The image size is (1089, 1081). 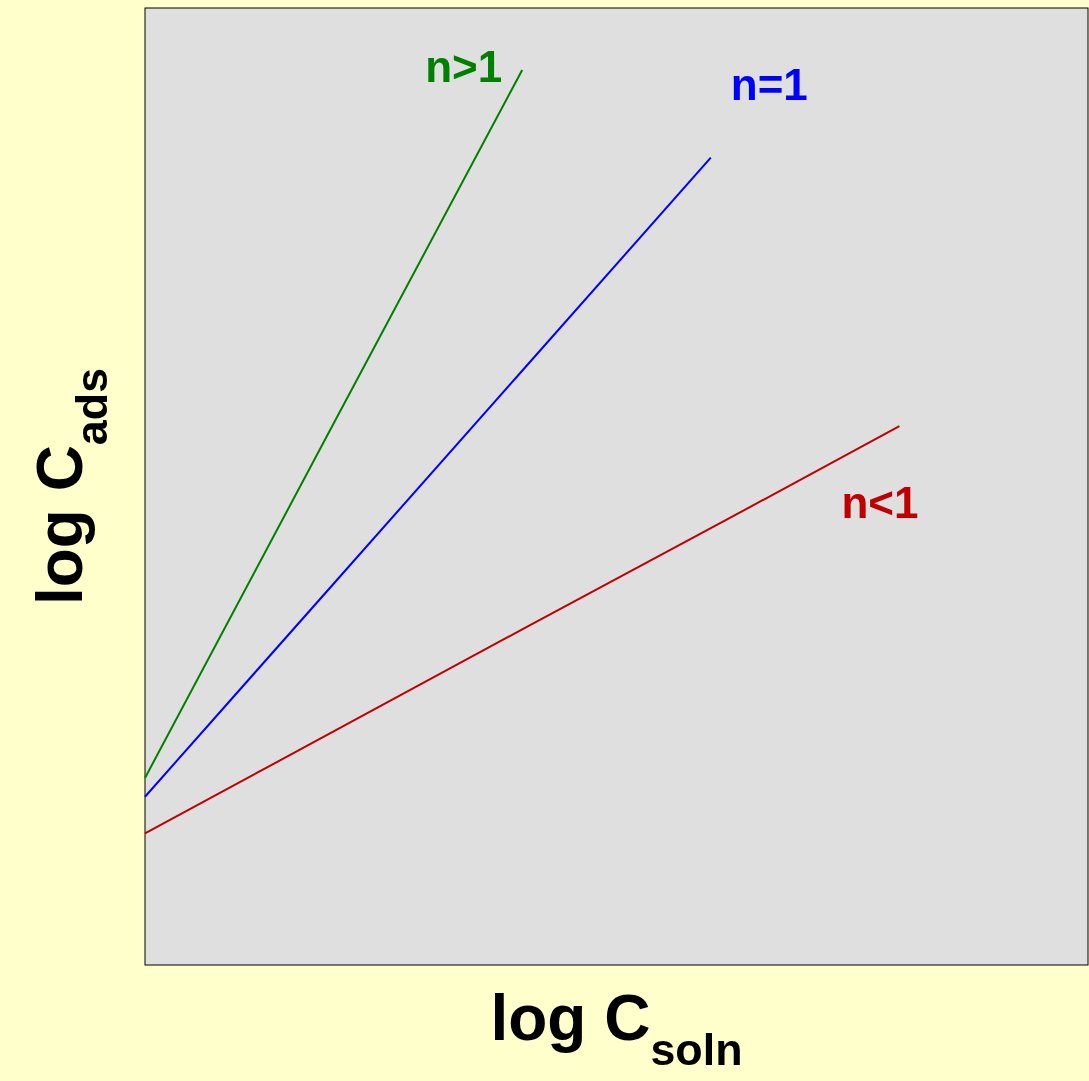 I want to click on series-label: n>1, so click(x=464, y=66).